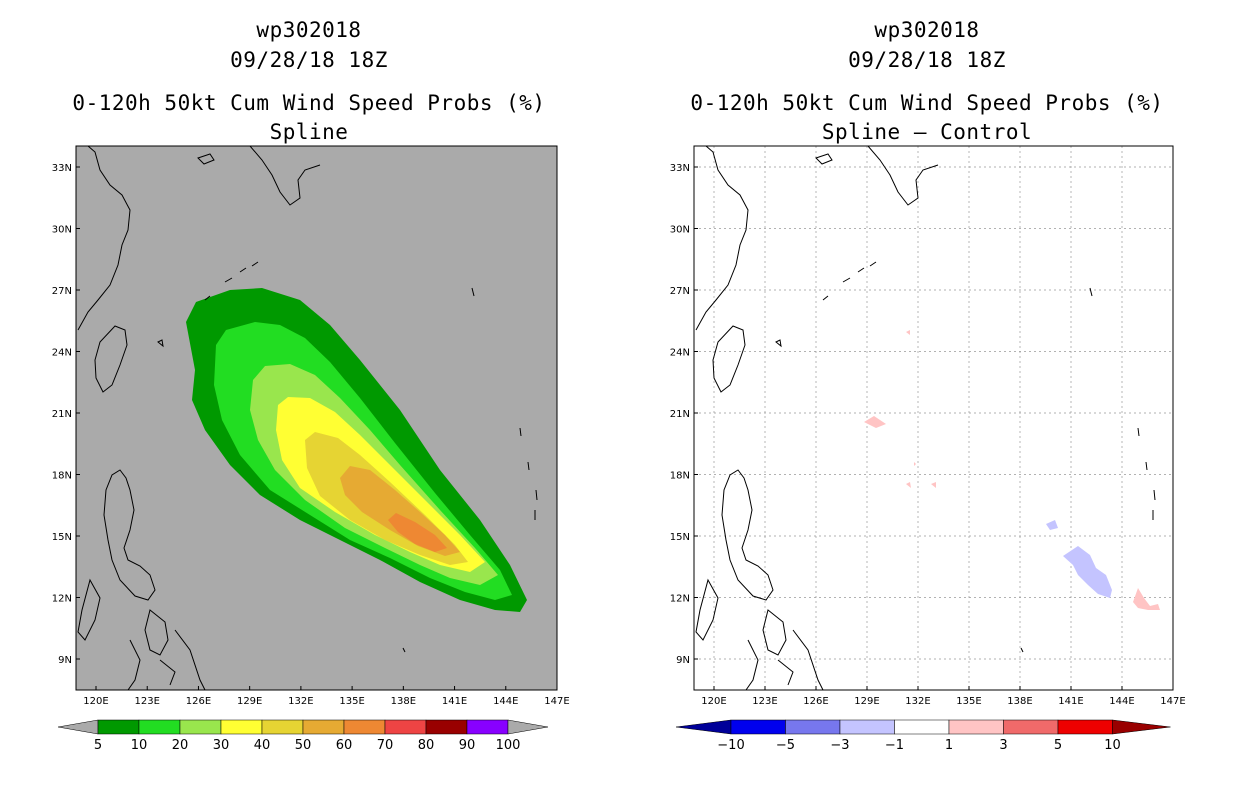 This screenshot has height=800, width=1236. I want to click on left-colorbar-label: 5, so click(98, 745).